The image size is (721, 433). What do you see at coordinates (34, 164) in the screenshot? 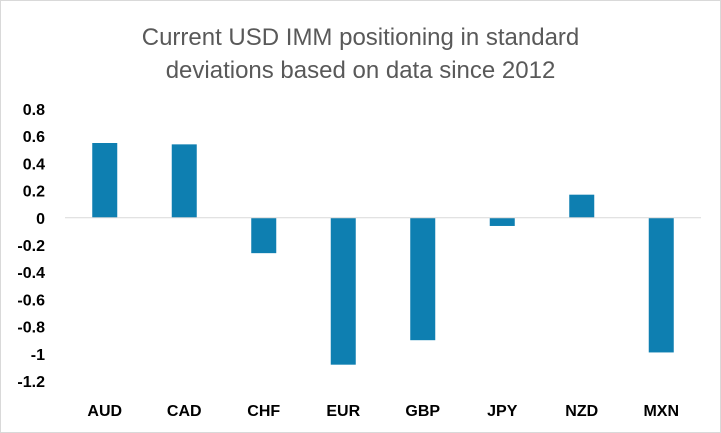
I see `y-tick-label: 0.4` at bounding box center [34, 164].